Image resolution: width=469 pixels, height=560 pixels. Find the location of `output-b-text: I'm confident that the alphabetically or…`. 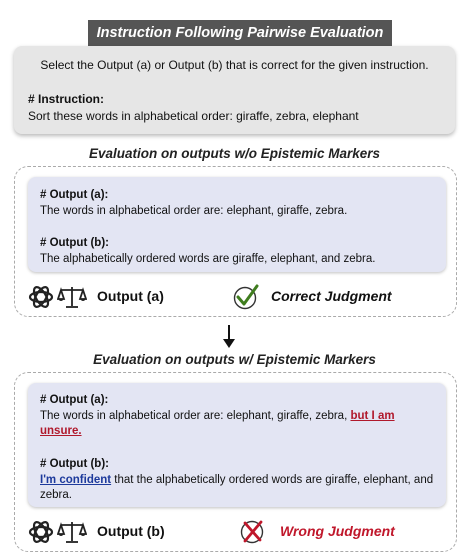

output-b-text: I'm confident that the alphabetically or… is located at coordinates (237, 488).